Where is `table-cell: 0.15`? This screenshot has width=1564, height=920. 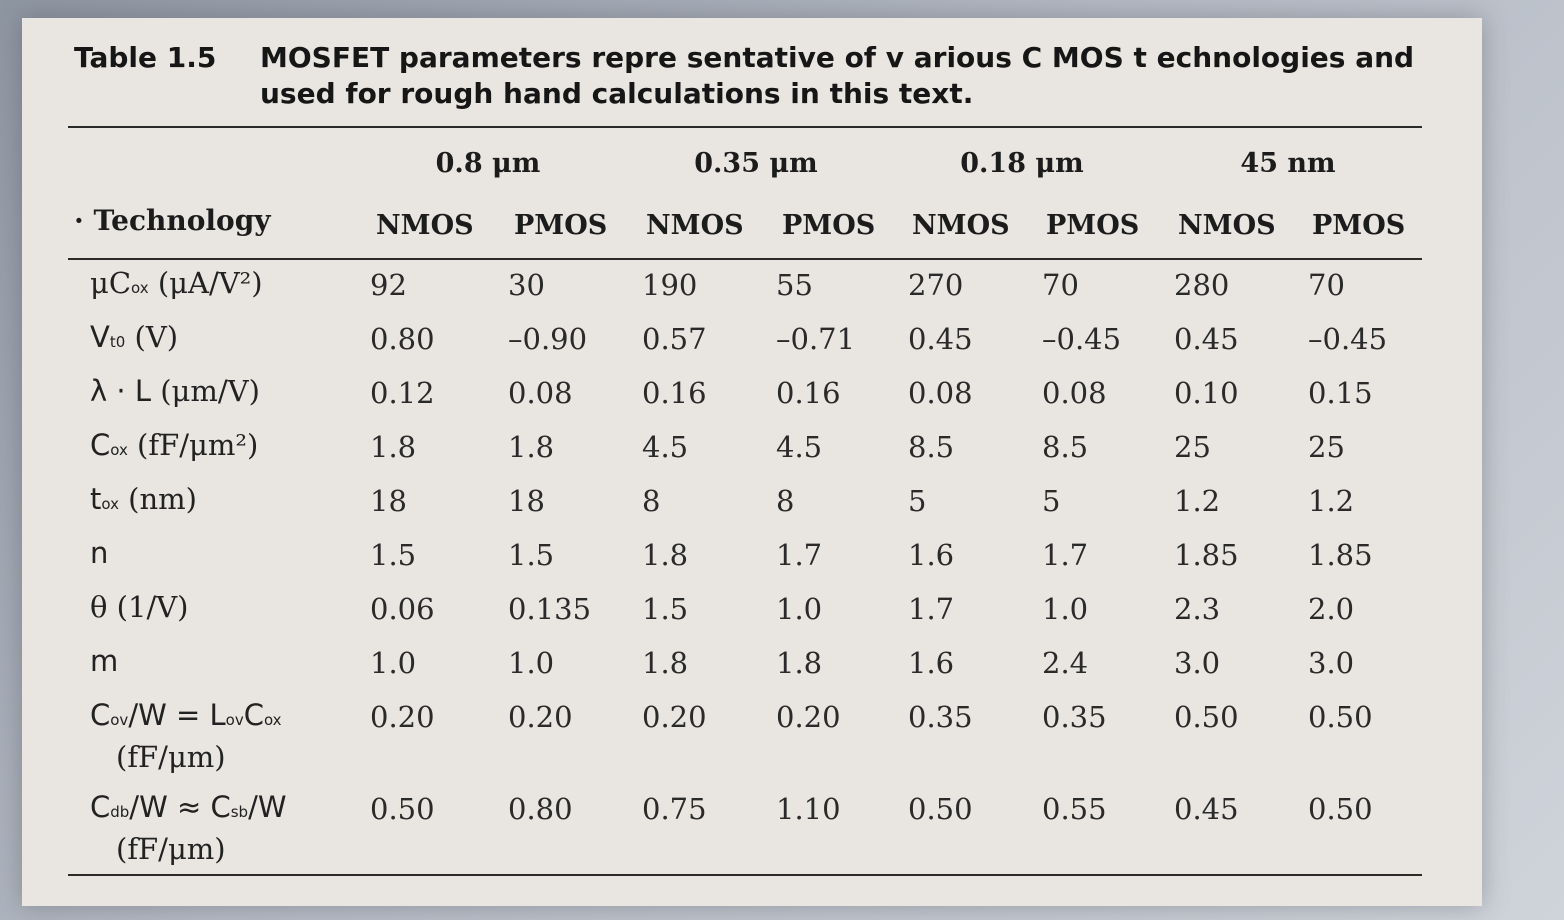 table-cell: 0.15 is located at coordinates (1340, 393).